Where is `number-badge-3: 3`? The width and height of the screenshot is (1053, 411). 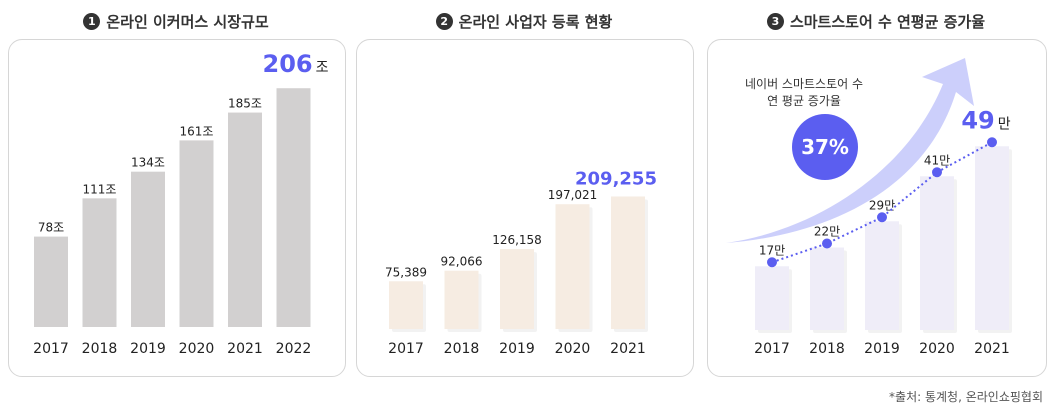 number-badge-3: 3 is located at coordinates (775, 21).